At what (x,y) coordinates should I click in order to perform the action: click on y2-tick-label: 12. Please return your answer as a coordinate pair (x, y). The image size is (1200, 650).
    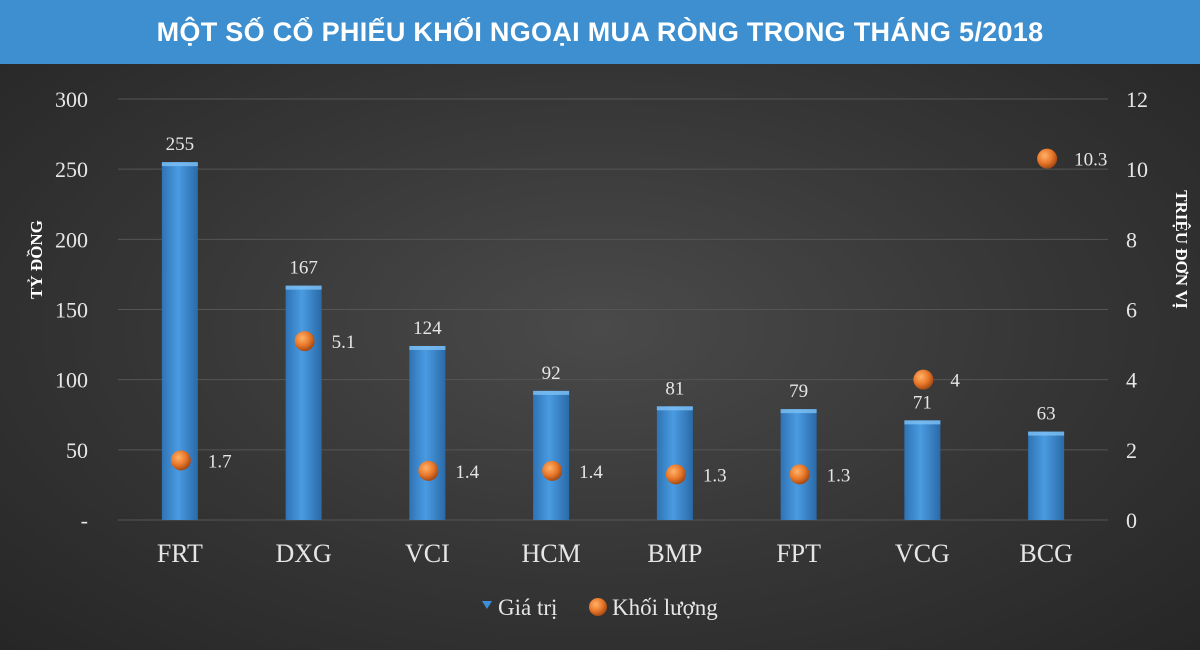
    Looking at the image, I should click on (1137, 99).